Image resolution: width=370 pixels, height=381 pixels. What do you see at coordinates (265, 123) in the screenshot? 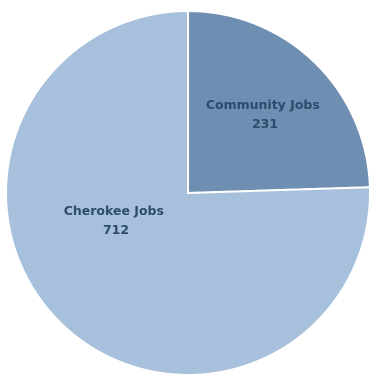
I see `label-community-jobs-value: 231` at bounding box center [265, 123].